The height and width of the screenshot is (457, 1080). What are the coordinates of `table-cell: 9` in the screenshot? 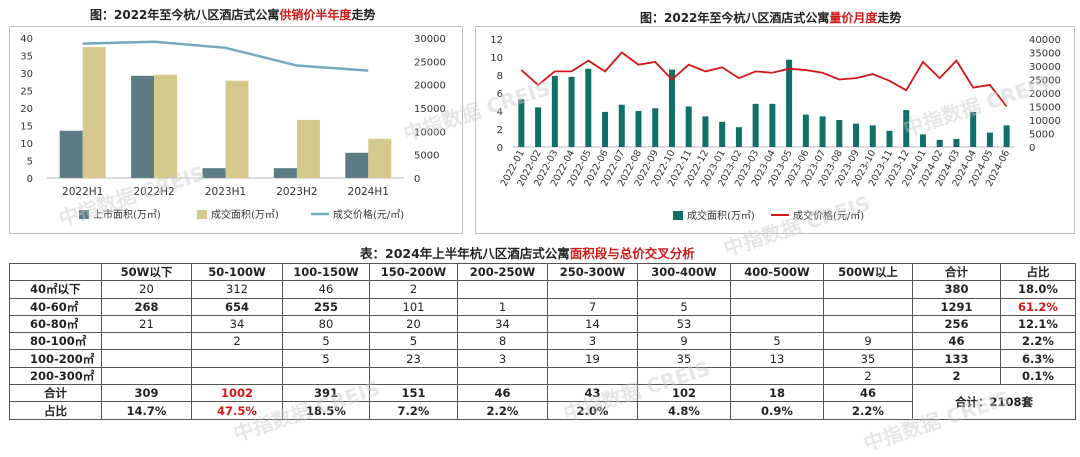 It's located at (684, 341).